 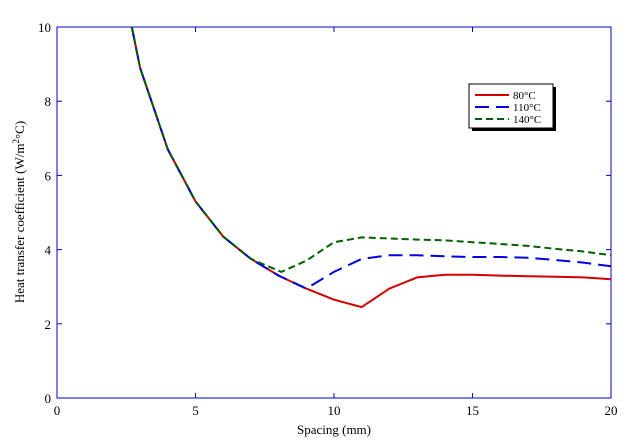 I want to click on y-tick-label: 2, so click(x=48, y=324).